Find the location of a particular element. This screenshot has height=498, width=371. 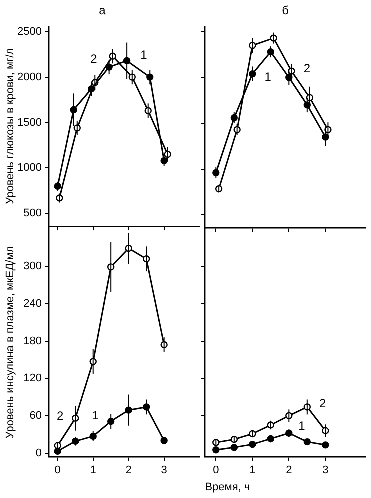

y-tick-label: 180 is located at coordinates (33, 341).